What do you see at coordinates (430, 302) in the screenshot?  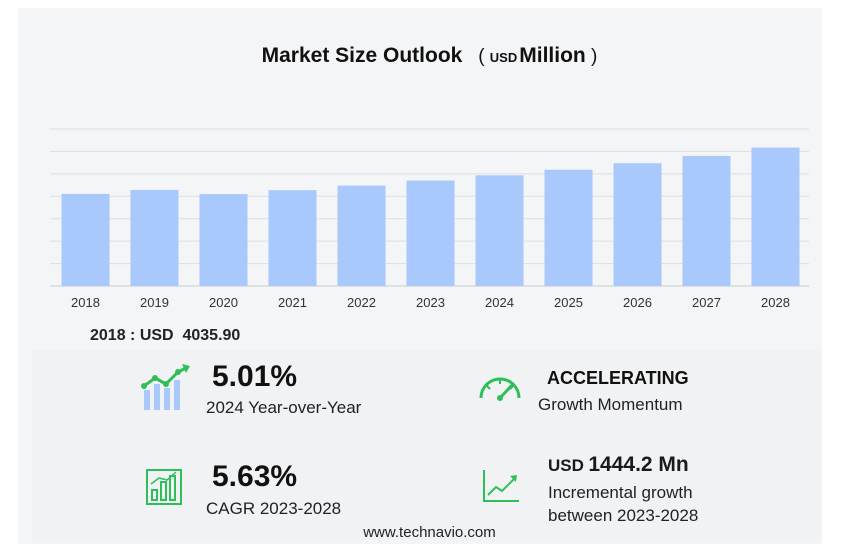 I see `x-tick-label: 2023` at bounding box center [430, 302].